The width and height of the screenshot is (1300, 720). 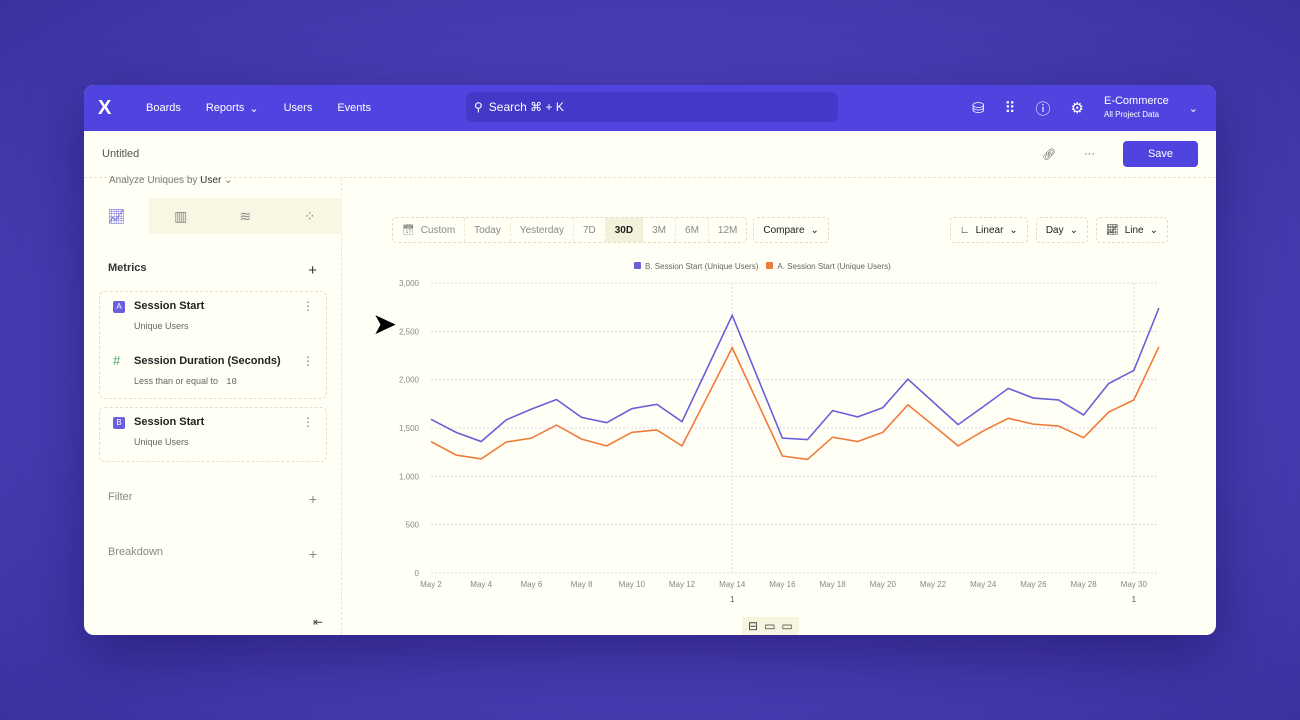 I want to click on legend-label: A. Session Start (Unique Users), so click(x=834, y=266).